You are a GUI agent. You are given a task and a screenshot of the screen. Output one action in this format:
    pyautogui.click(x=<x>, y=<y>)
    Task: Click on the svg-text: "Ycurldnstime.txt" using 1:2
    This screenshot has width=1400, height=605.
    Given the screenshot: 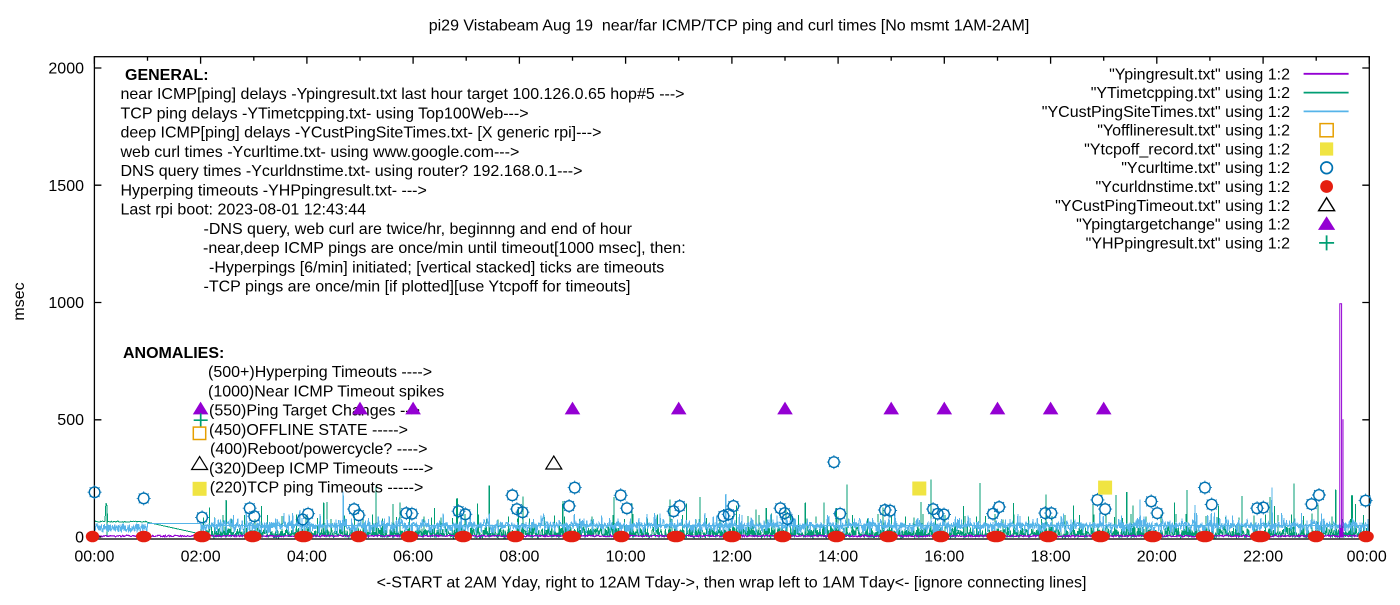 What is the action you would take?
    pyautogui.click(x=1192, y=187)
    